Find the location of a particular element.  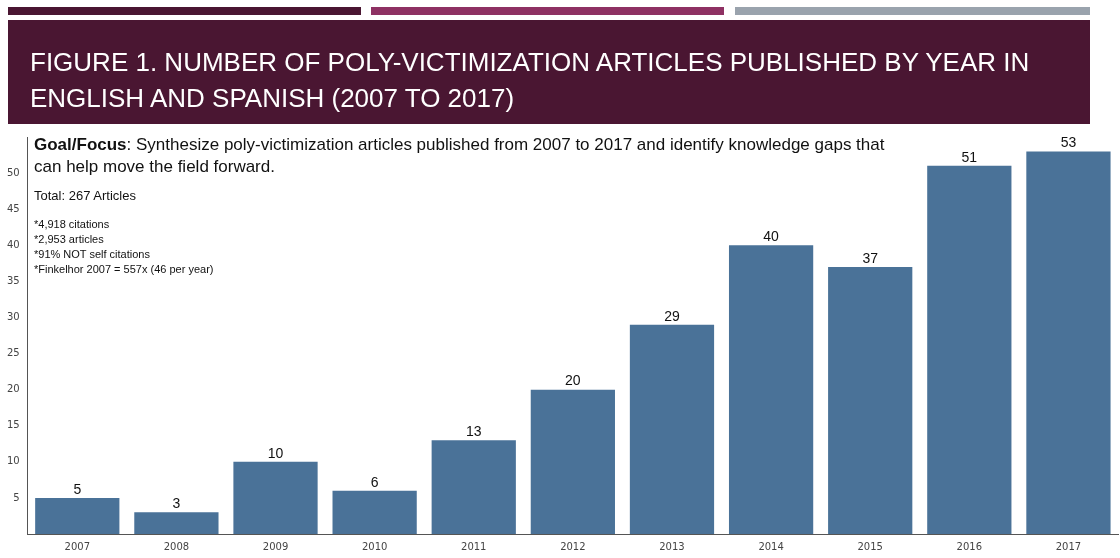

data-label: 40 is located at coordinates (771, 236).